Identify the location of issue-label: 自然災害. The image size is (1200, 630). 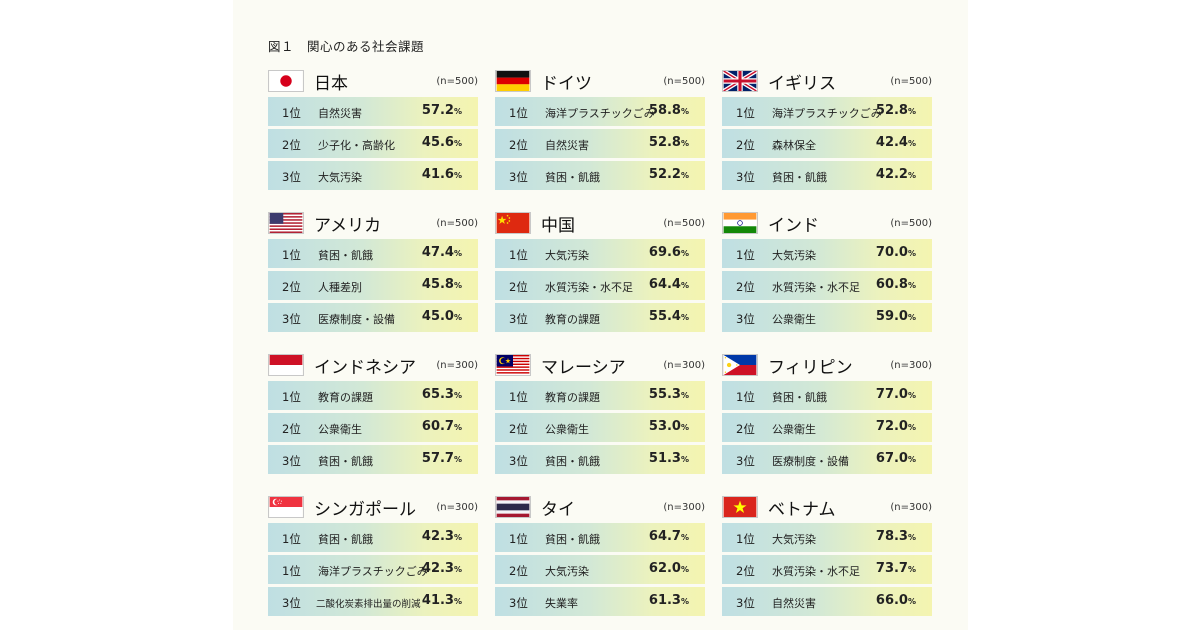
(794, 603).